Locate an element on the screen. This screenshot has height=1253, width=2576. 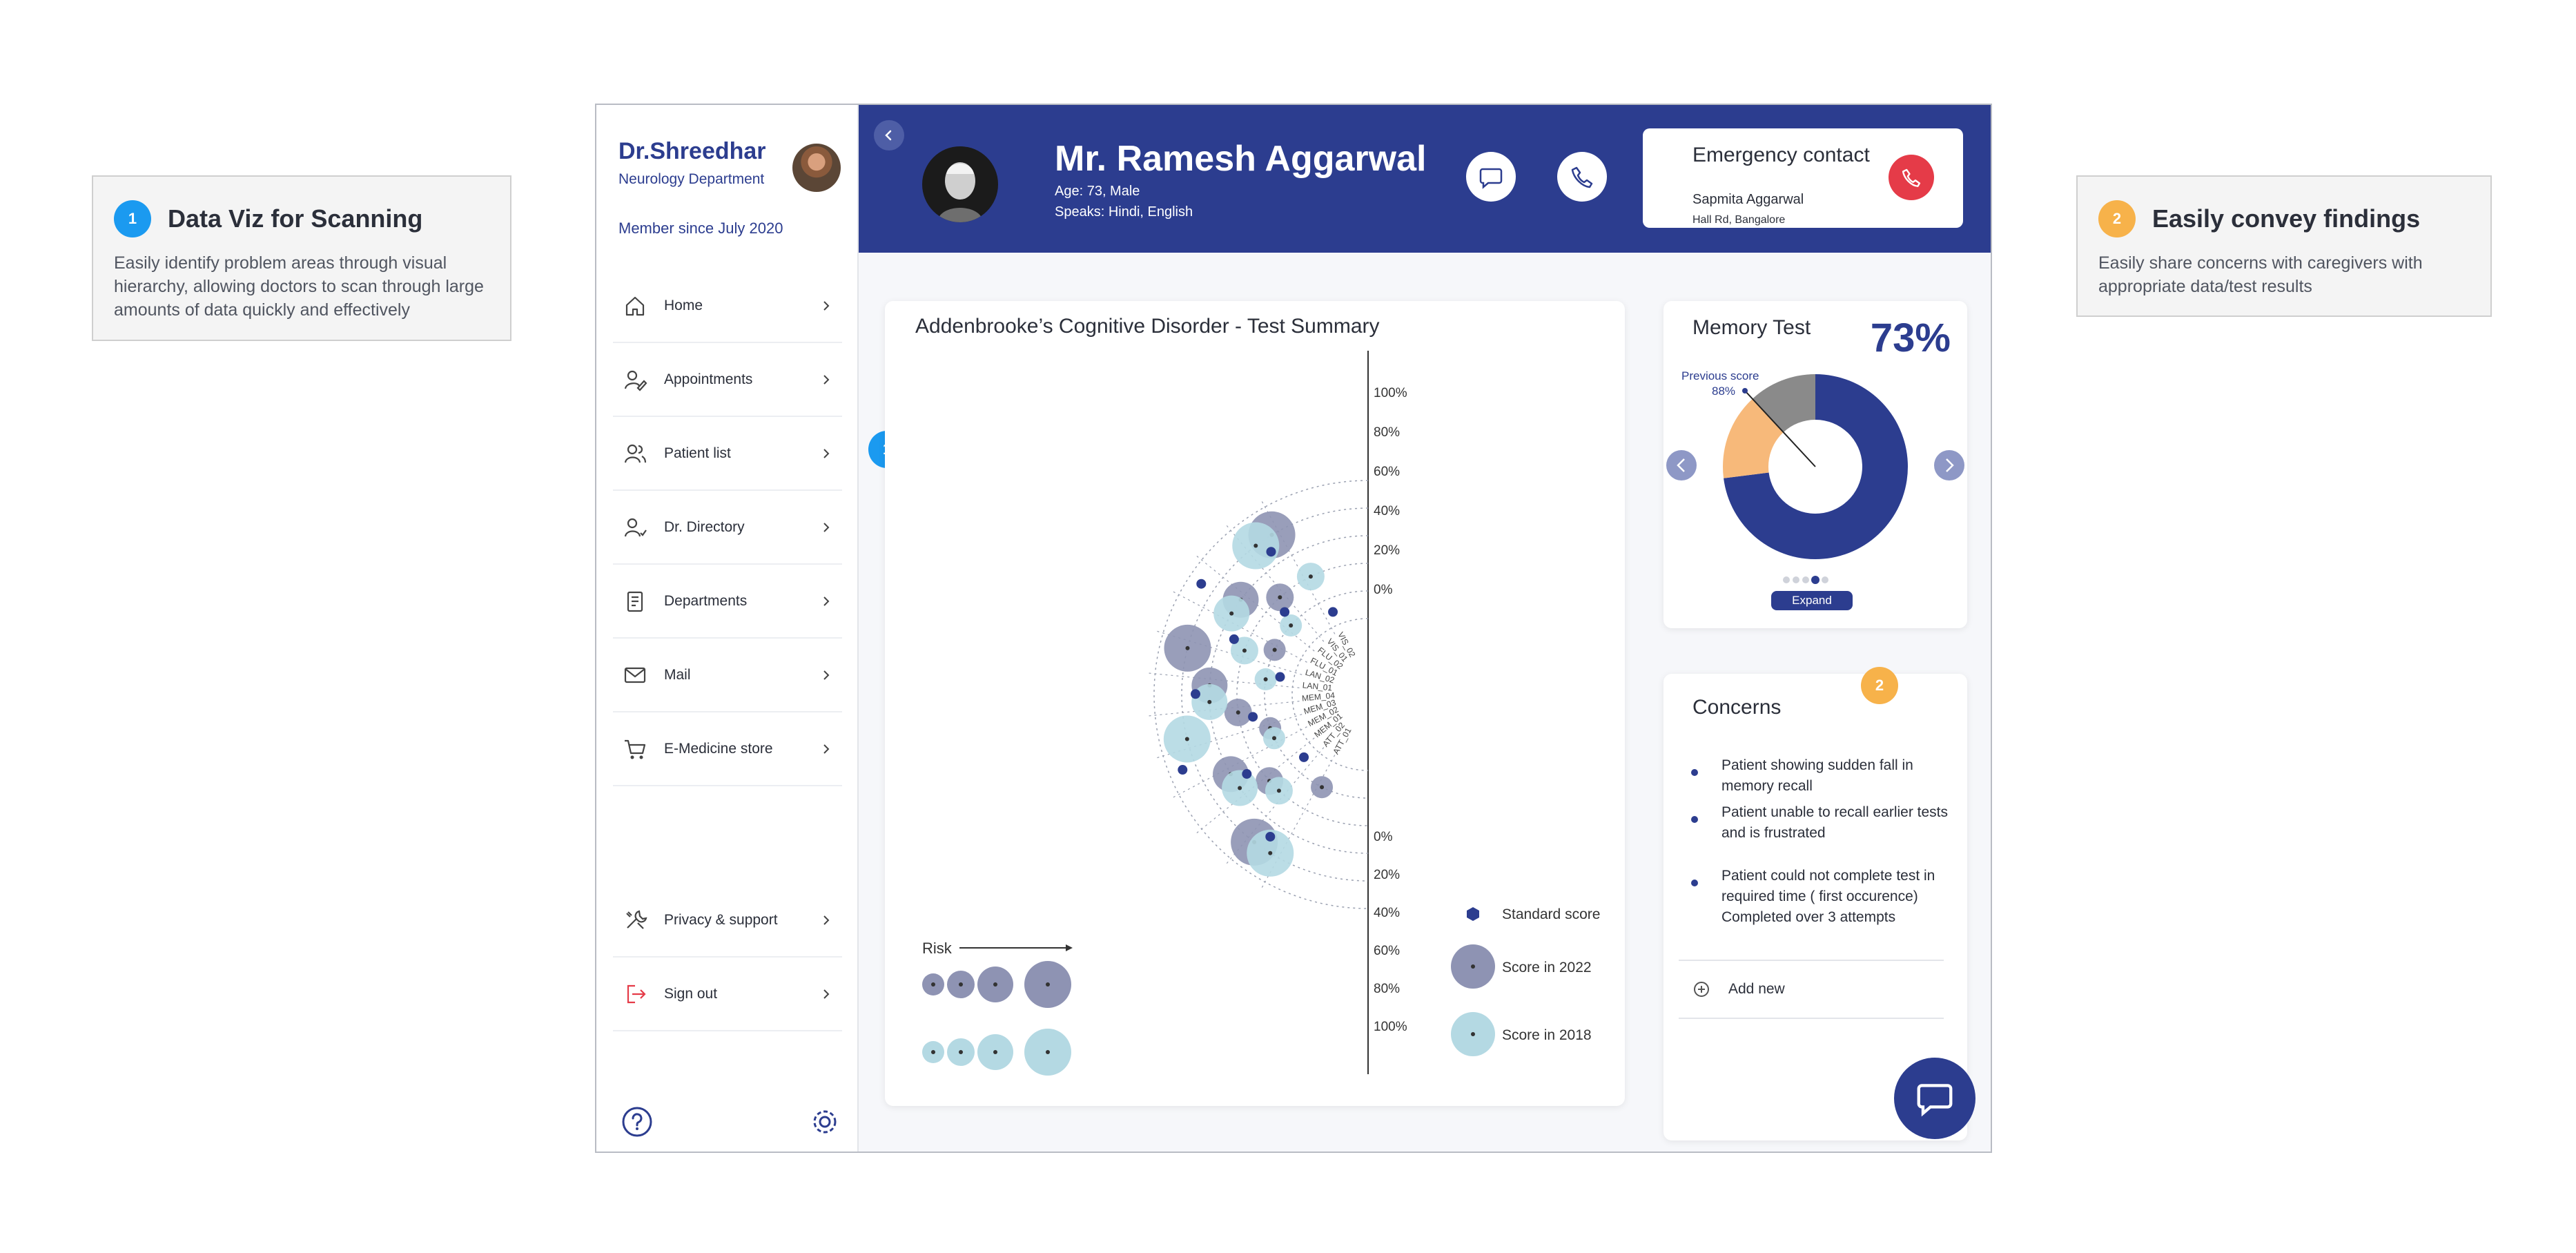
sidebar-item-label: Sign out is located at coordinates (691, 993).